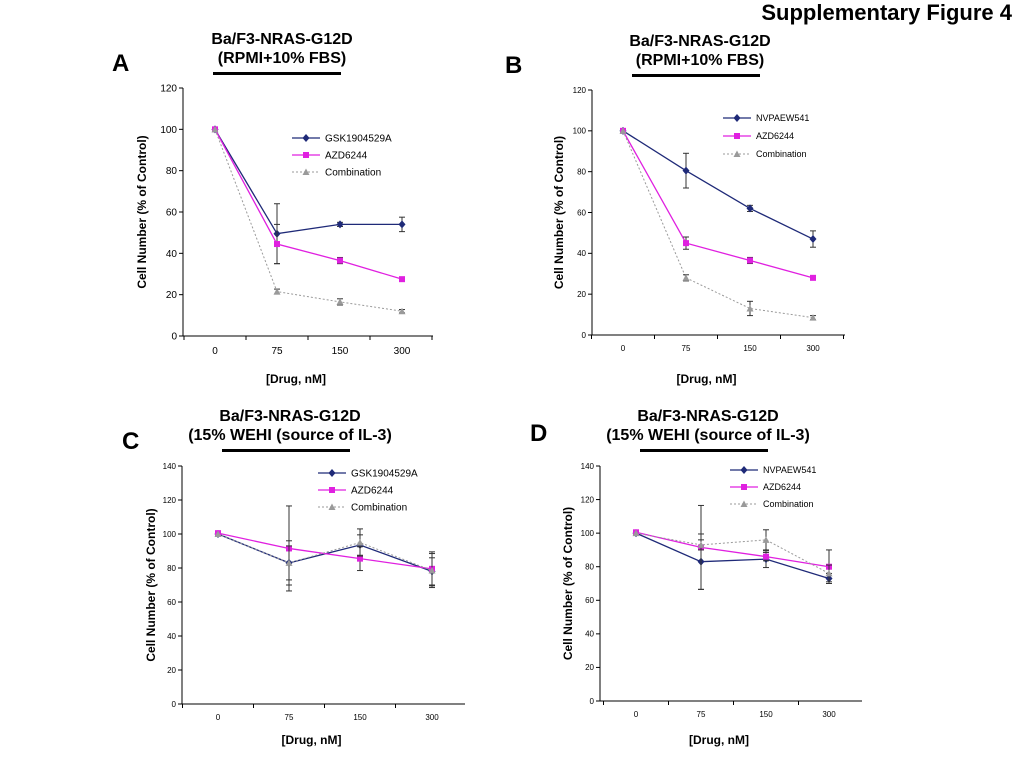  I want to click on panel-b-y-tick-label: 0, so click(584, 335).